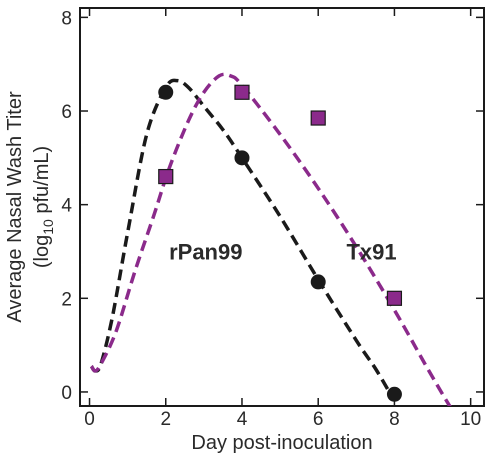 The width and height of the screenshot is (491, 461). What do you see at coordinates (66, 112) in the screenshot?
I see `y-tick-label: 6` at bounding box center [66, 112].